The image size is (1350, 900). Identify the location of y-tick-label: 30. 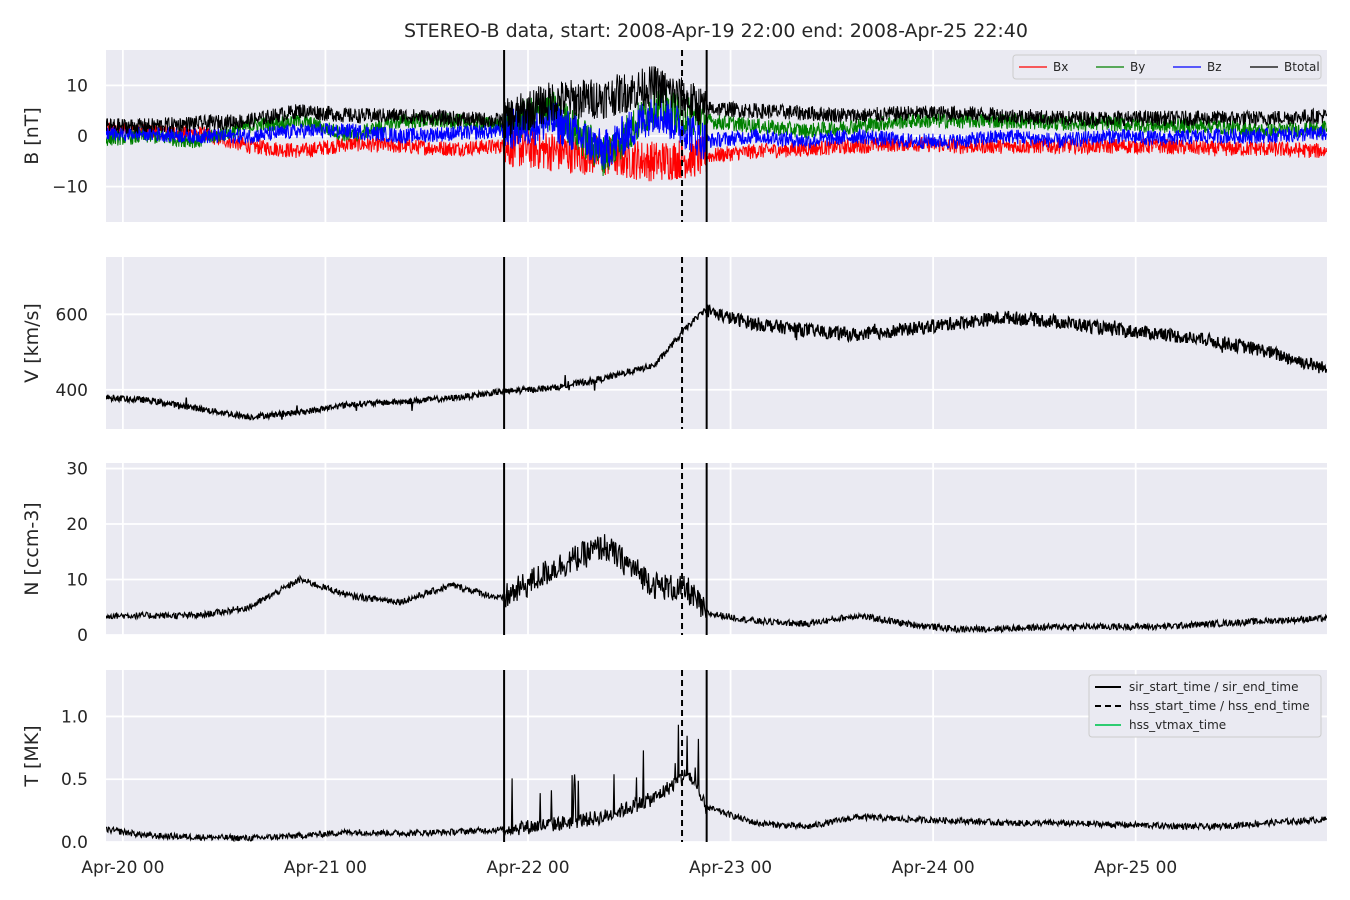
(77, 470).